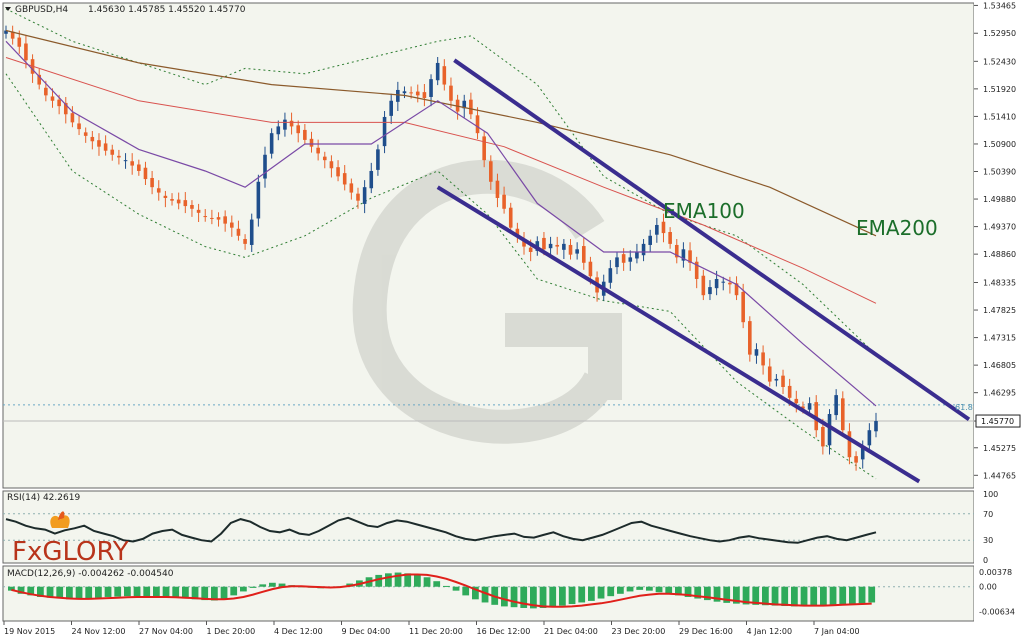 Image resolution: width=1024 pixels, height=643 pixels. I want to click on macd-tick-label: -0.00634, so click(997, 612).